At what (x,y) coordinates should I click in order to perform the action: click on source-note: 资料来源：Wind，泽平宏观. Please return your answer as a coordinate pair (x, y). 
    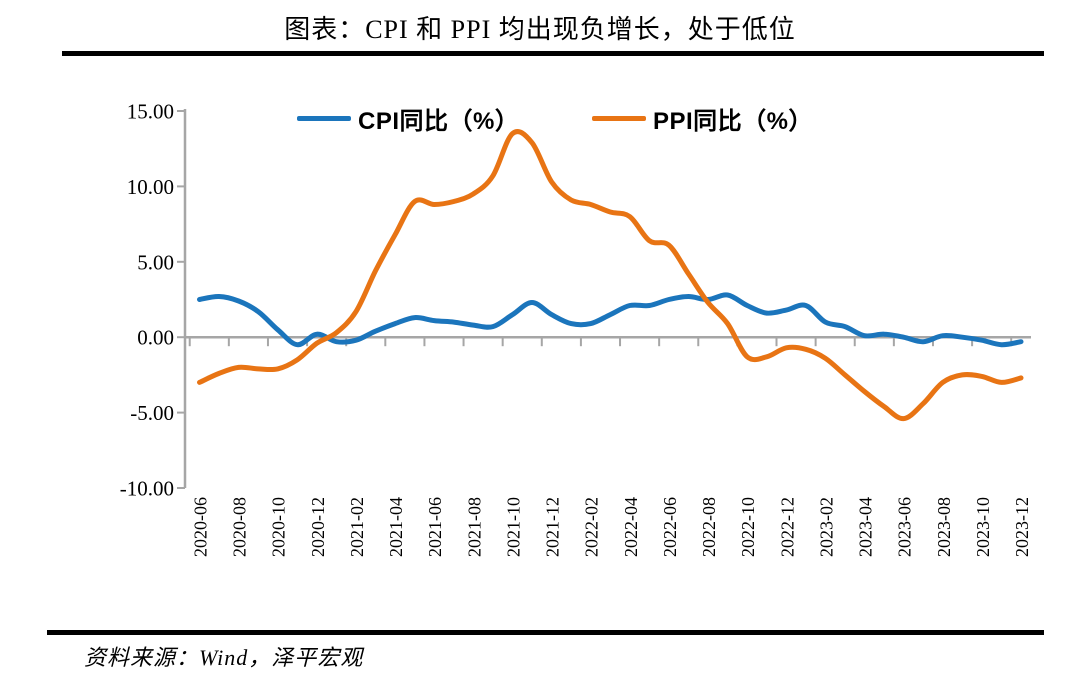
    Looking at the image, I should click on (224, 657).